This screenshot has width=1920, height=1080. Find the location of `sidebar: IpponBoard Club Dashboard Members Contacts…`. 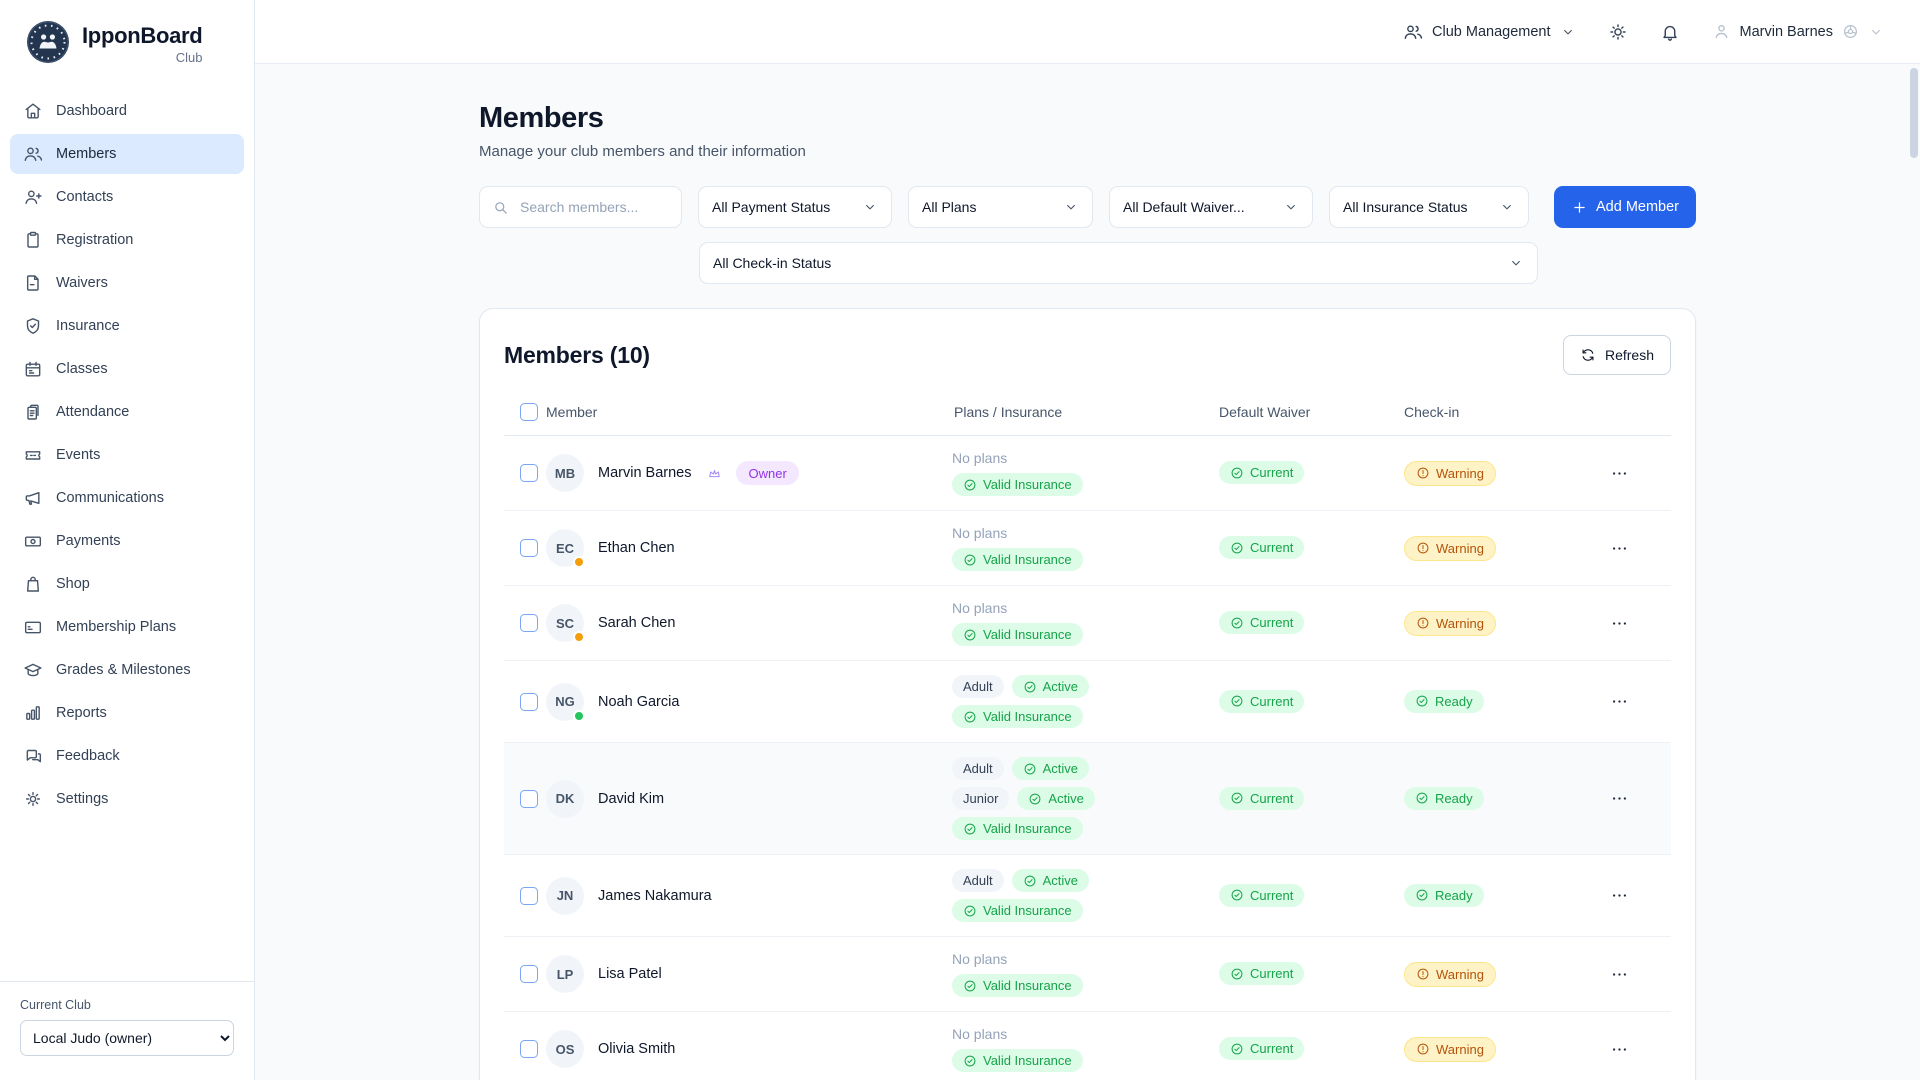

sidebar: IpponBoard Club Dashboard Members Contacts… is located at coordinates (127, 540).